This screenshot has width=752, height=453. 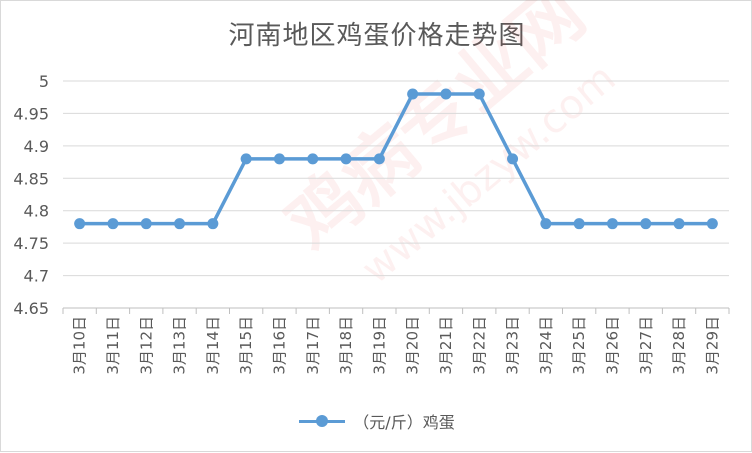 What do you see at coordinates (413, 345) in the screenshot?
I see `x-tick-label: 3月20日` at bounding box center [413, 345].